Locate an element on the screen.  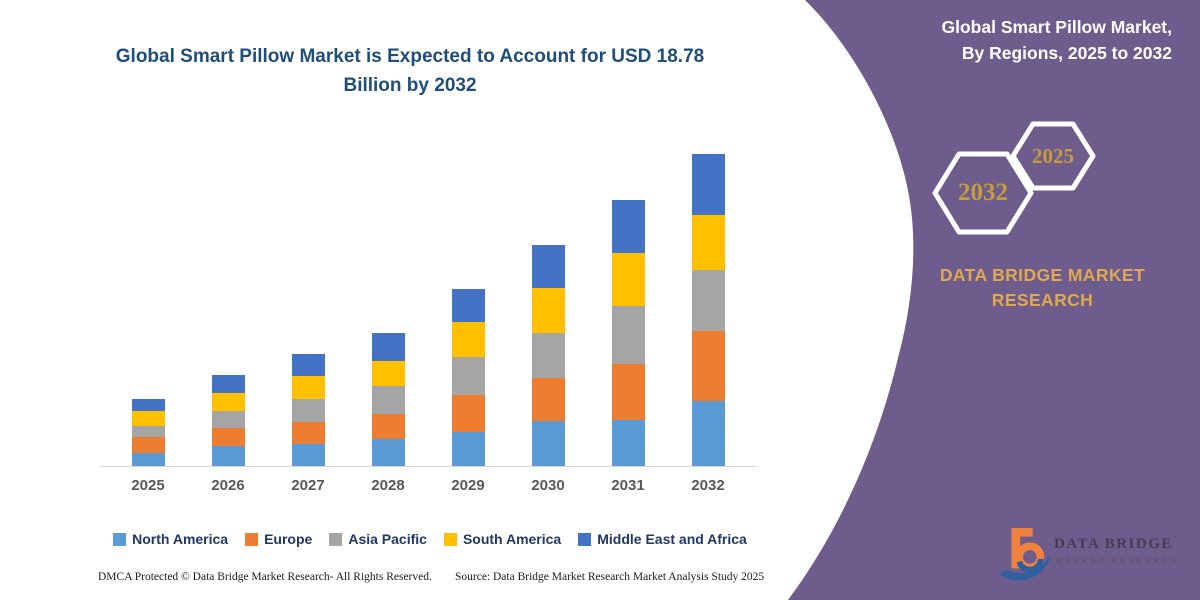
x-axis-label: 2027 is located at coordinates (308, 485).